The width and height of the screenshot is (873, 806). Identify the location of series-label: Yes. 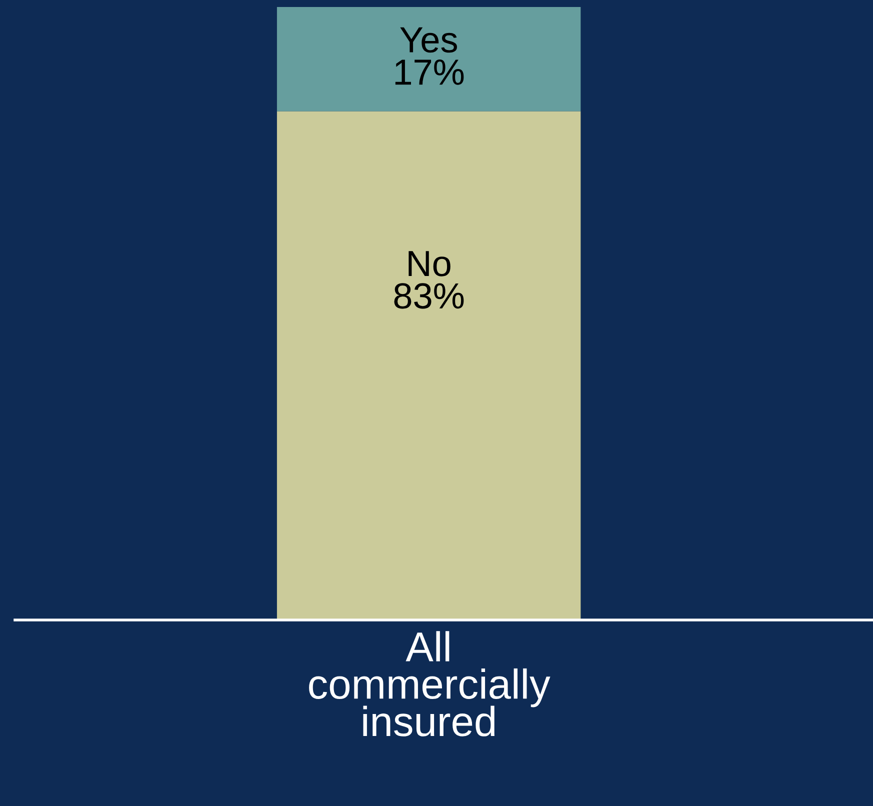
(428, 40).